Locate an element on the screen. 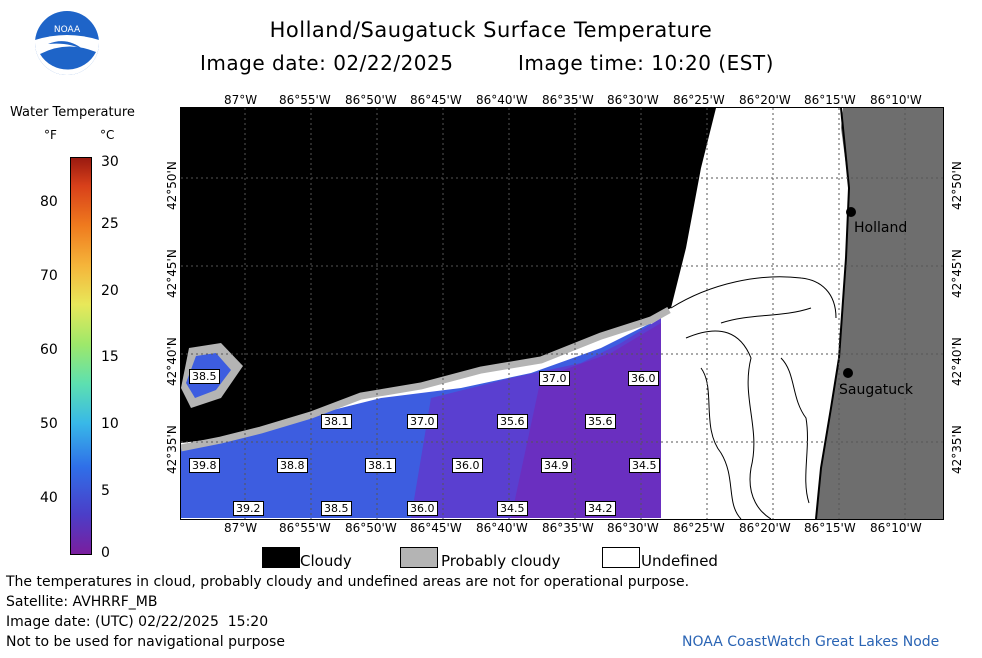  lon-label-bottom: 86°50'W is located at coordinates (371, 528).